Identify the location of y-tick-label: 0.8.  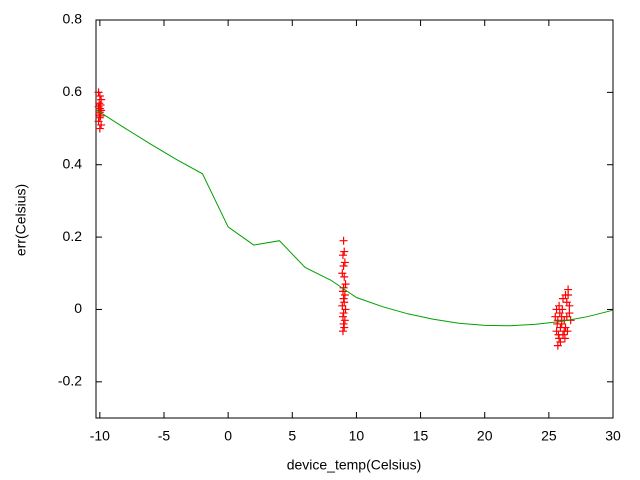
(73, 19).